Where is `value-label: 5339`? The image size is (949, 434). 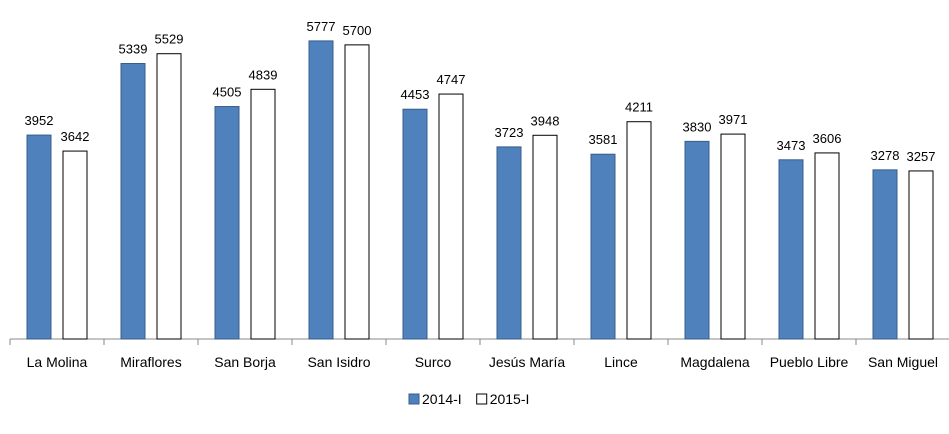 value-label: 5339 is located at coordinates (133, 49).